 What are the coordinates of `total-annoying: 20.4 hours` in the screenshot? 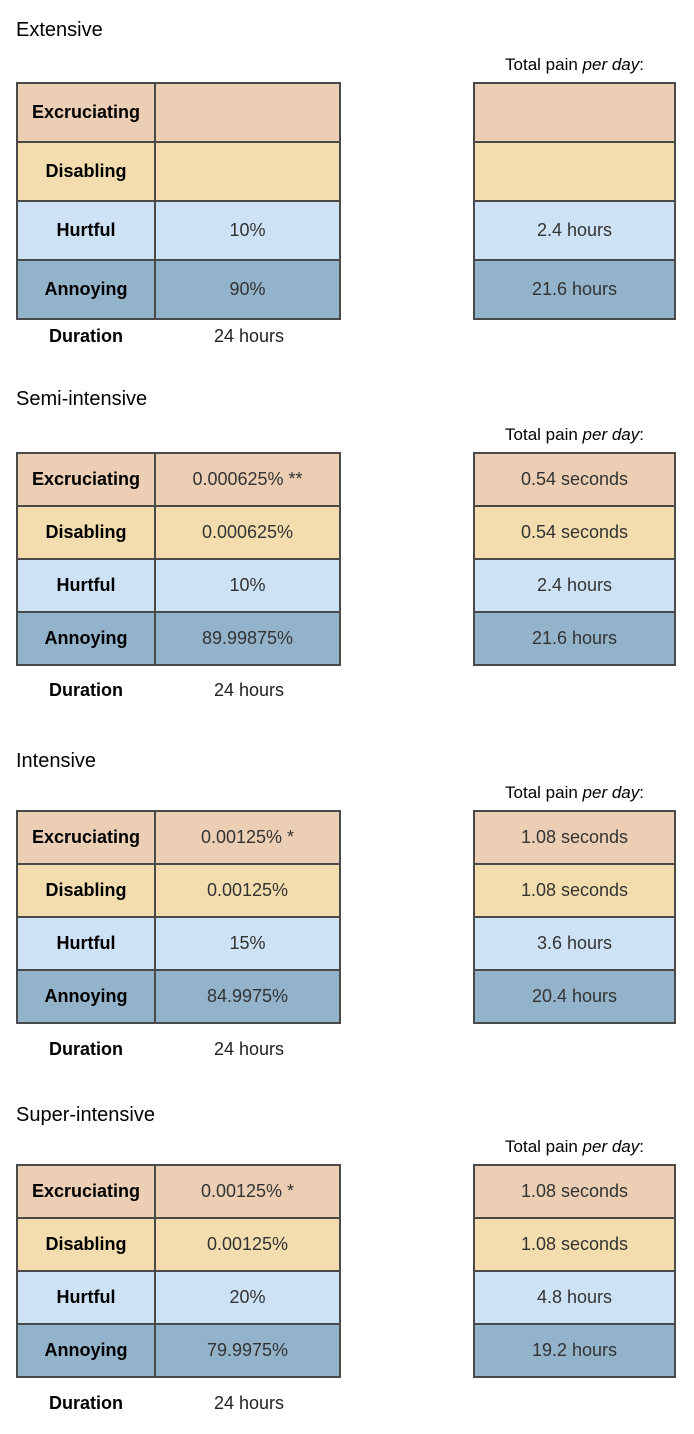 It's located at (574, 996).